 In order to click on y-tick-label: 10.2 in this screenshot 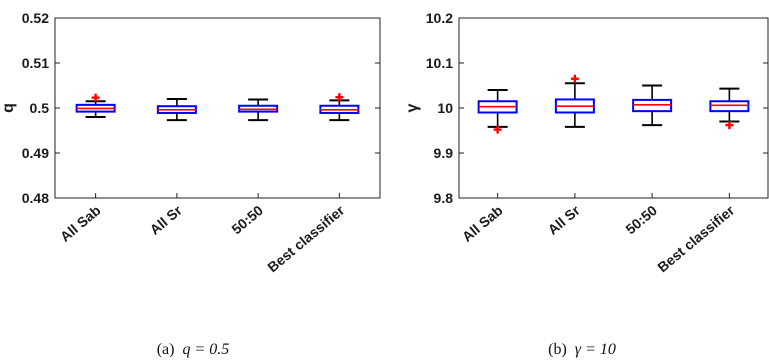, I will do `click(439, 18)`.